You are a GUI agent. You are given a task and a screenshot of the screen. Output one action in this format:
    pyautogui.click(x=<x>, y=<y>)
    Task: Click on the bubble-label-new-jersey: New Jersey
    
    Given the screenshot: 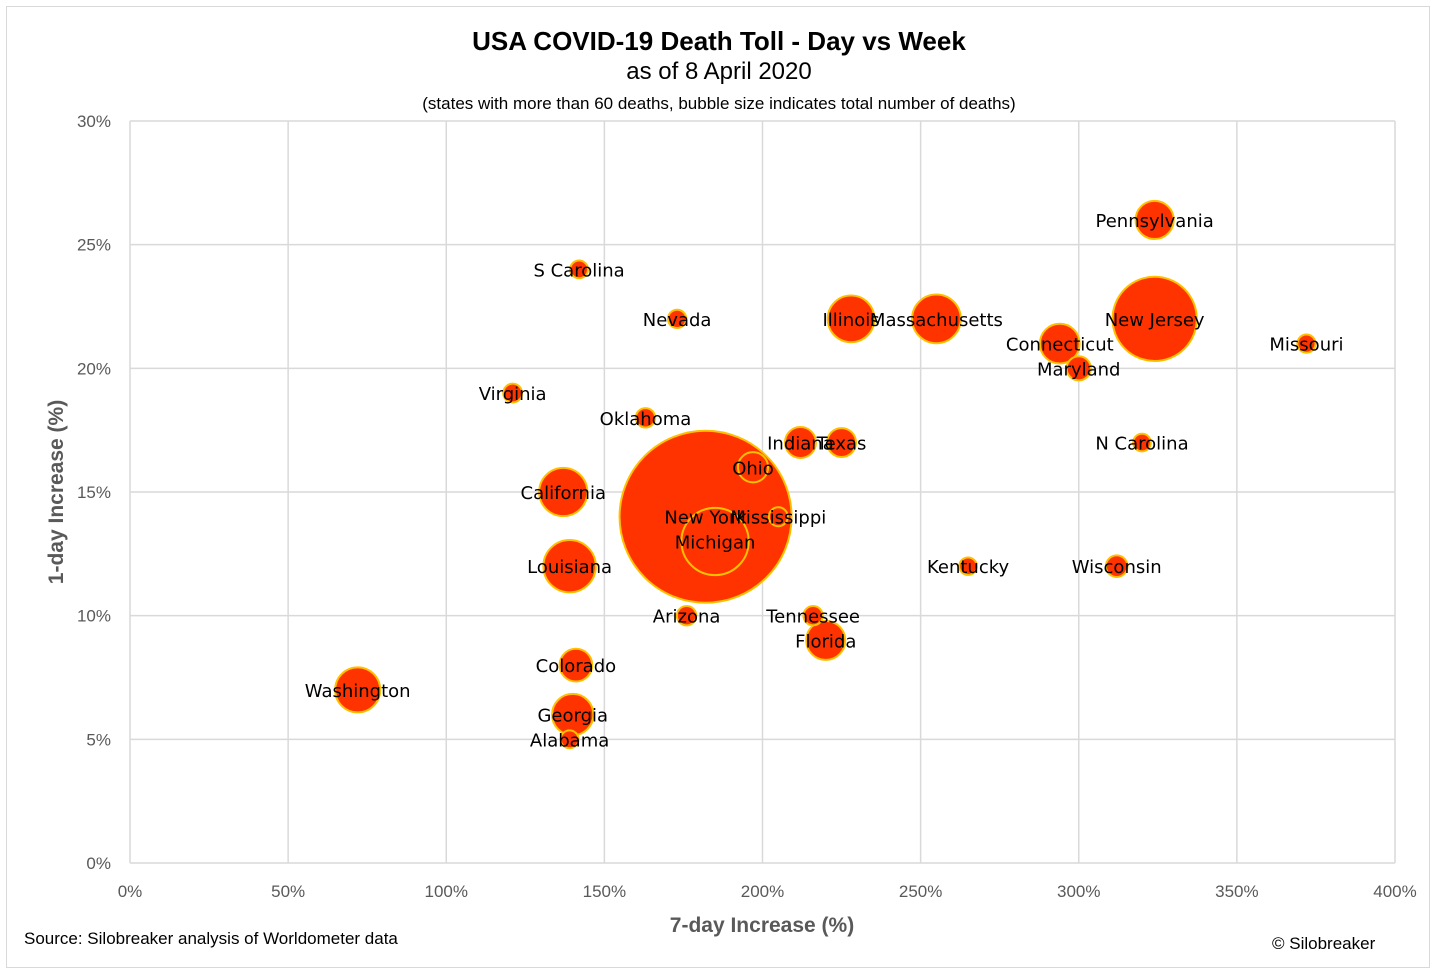 What is the action you would take?
    pyautogui.click(x=1155, y=320)
    